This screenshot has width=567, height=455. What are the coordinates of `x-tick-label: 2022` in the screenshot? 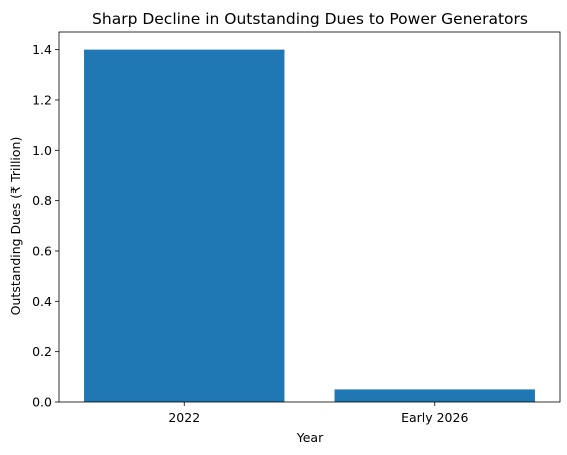 It's located at (184, 417).